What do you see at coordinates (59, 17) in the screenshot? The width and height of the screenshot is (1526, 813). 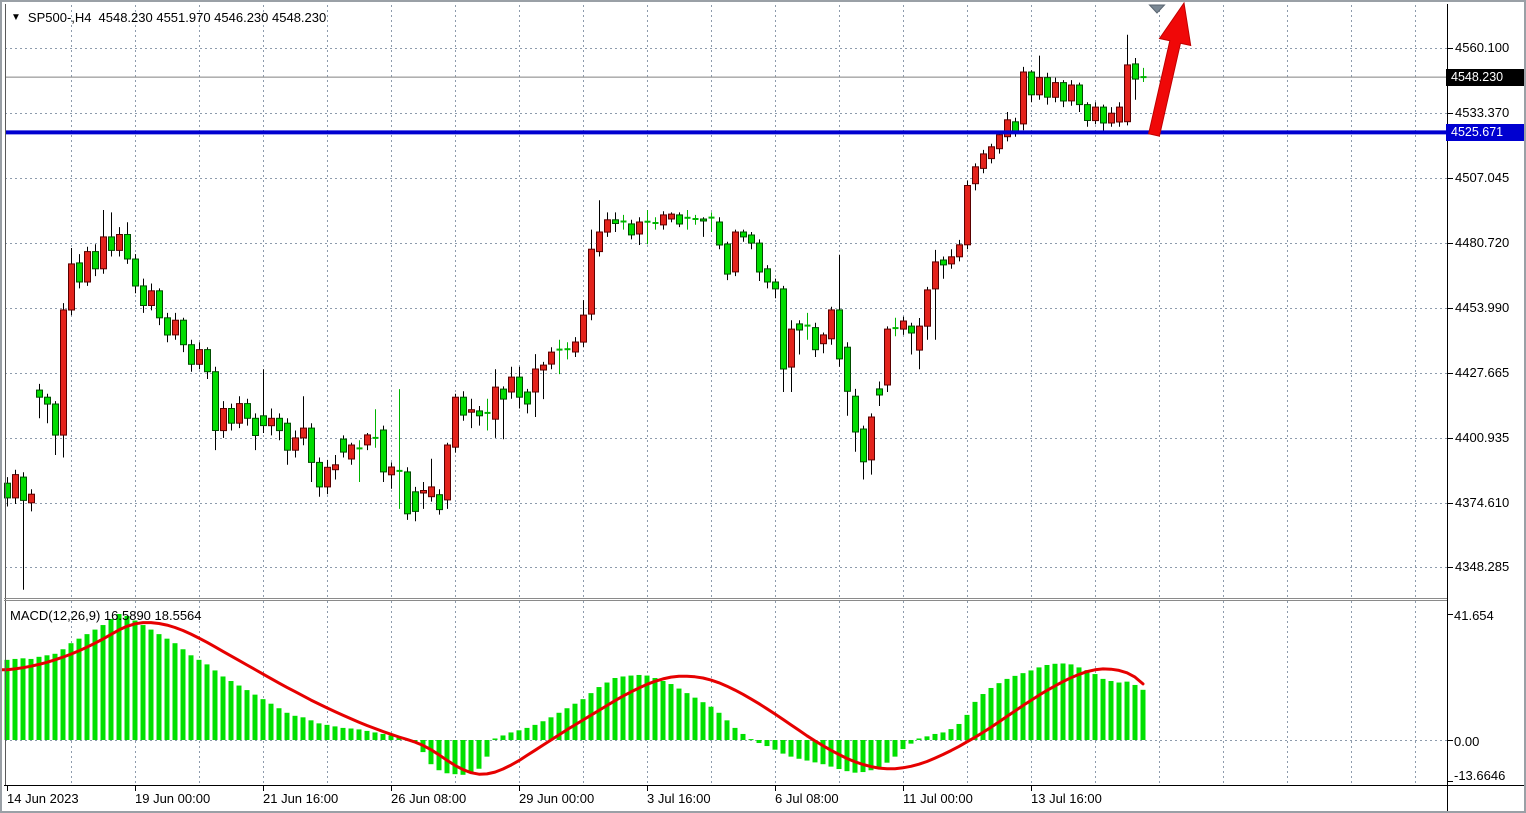 I see `symbol-title: SP500-,H4` at bounding box center [59, 17].